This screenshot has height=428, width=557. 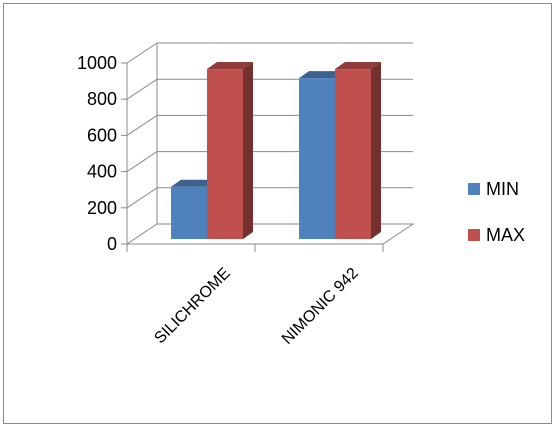 I want to click on legend-label-min: MIN, so click(x=502, y=189).